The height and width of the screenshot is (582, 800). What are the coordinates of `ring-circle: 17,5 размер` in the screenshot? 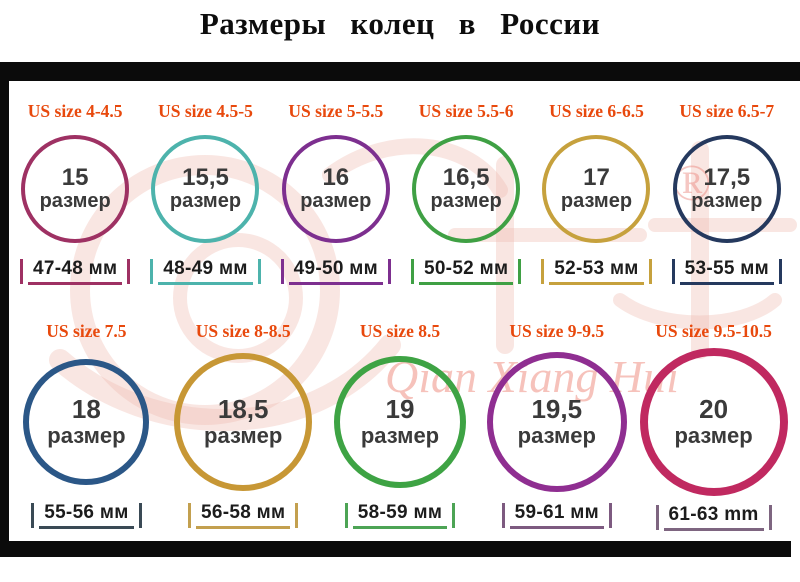 It's located at (726, 189).